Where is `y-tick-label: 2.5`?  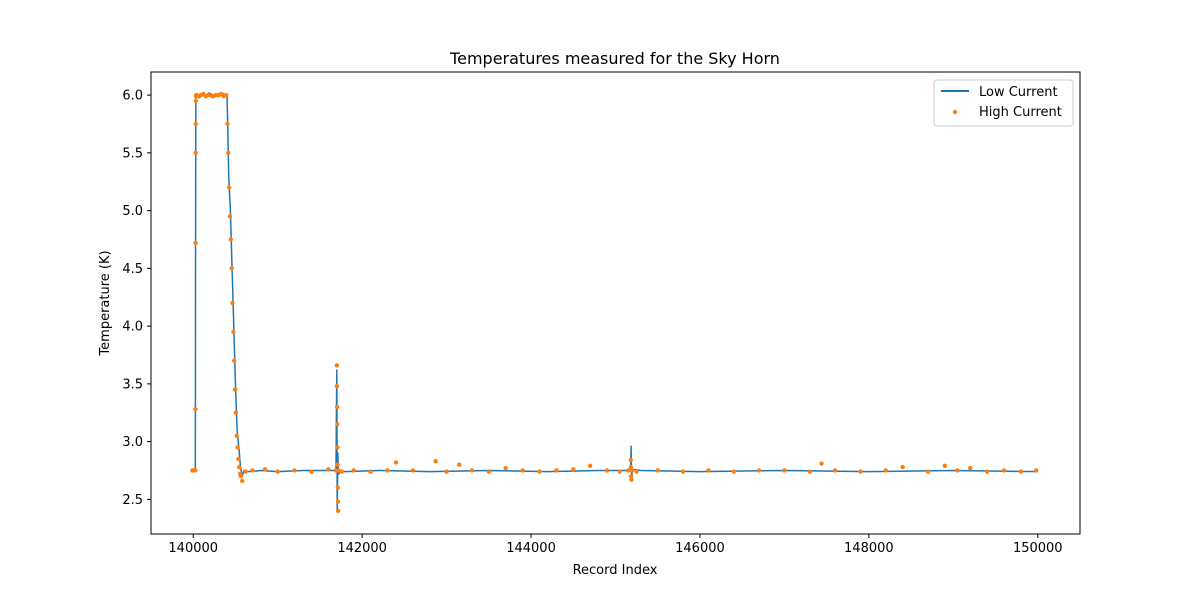
y-tick-label: 2.5 is located at coordinates (132, 500).